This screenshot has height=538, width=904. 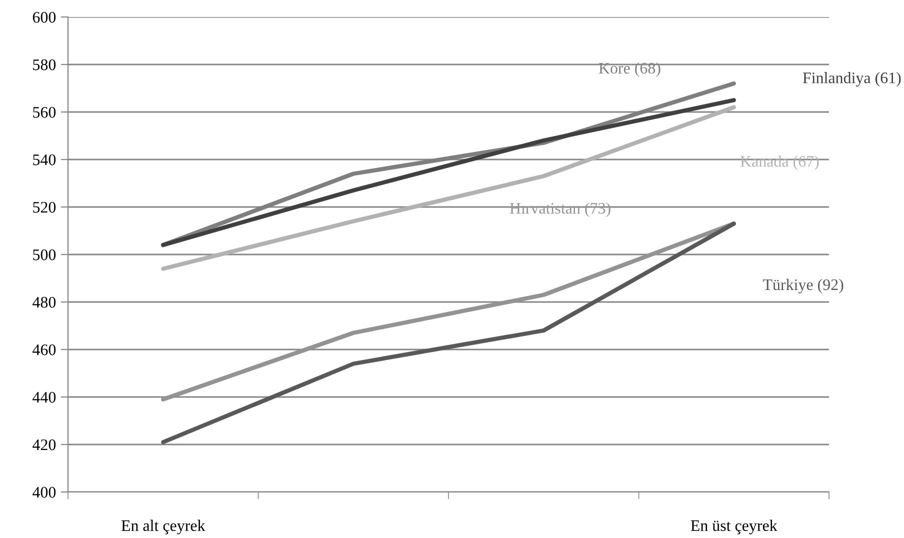 What do you see at coordinates (44, 492) in the screenshot?
I see `y-tick-label: 400` at bounding box center [44, 492].